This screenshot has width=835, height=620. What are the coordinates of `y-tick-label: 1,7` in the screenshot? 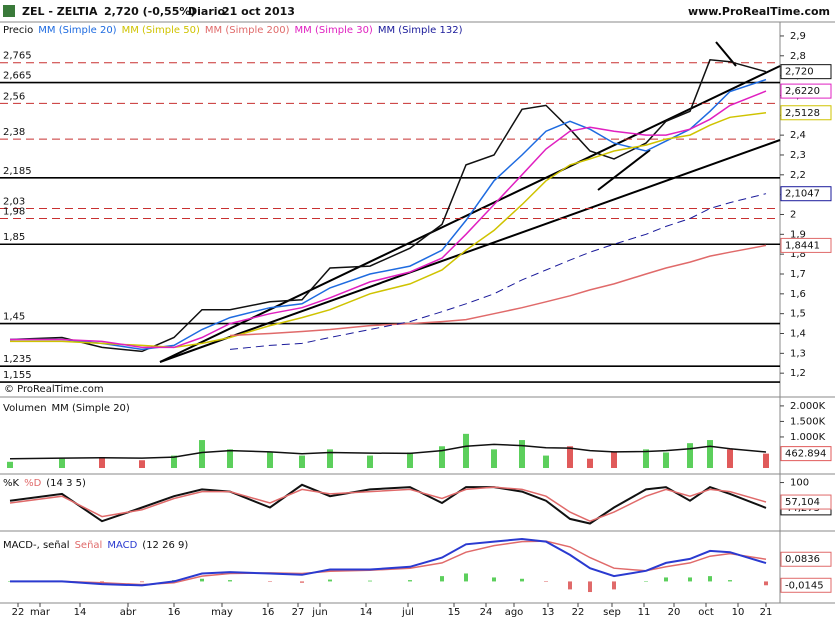 It's located at (798, 274).